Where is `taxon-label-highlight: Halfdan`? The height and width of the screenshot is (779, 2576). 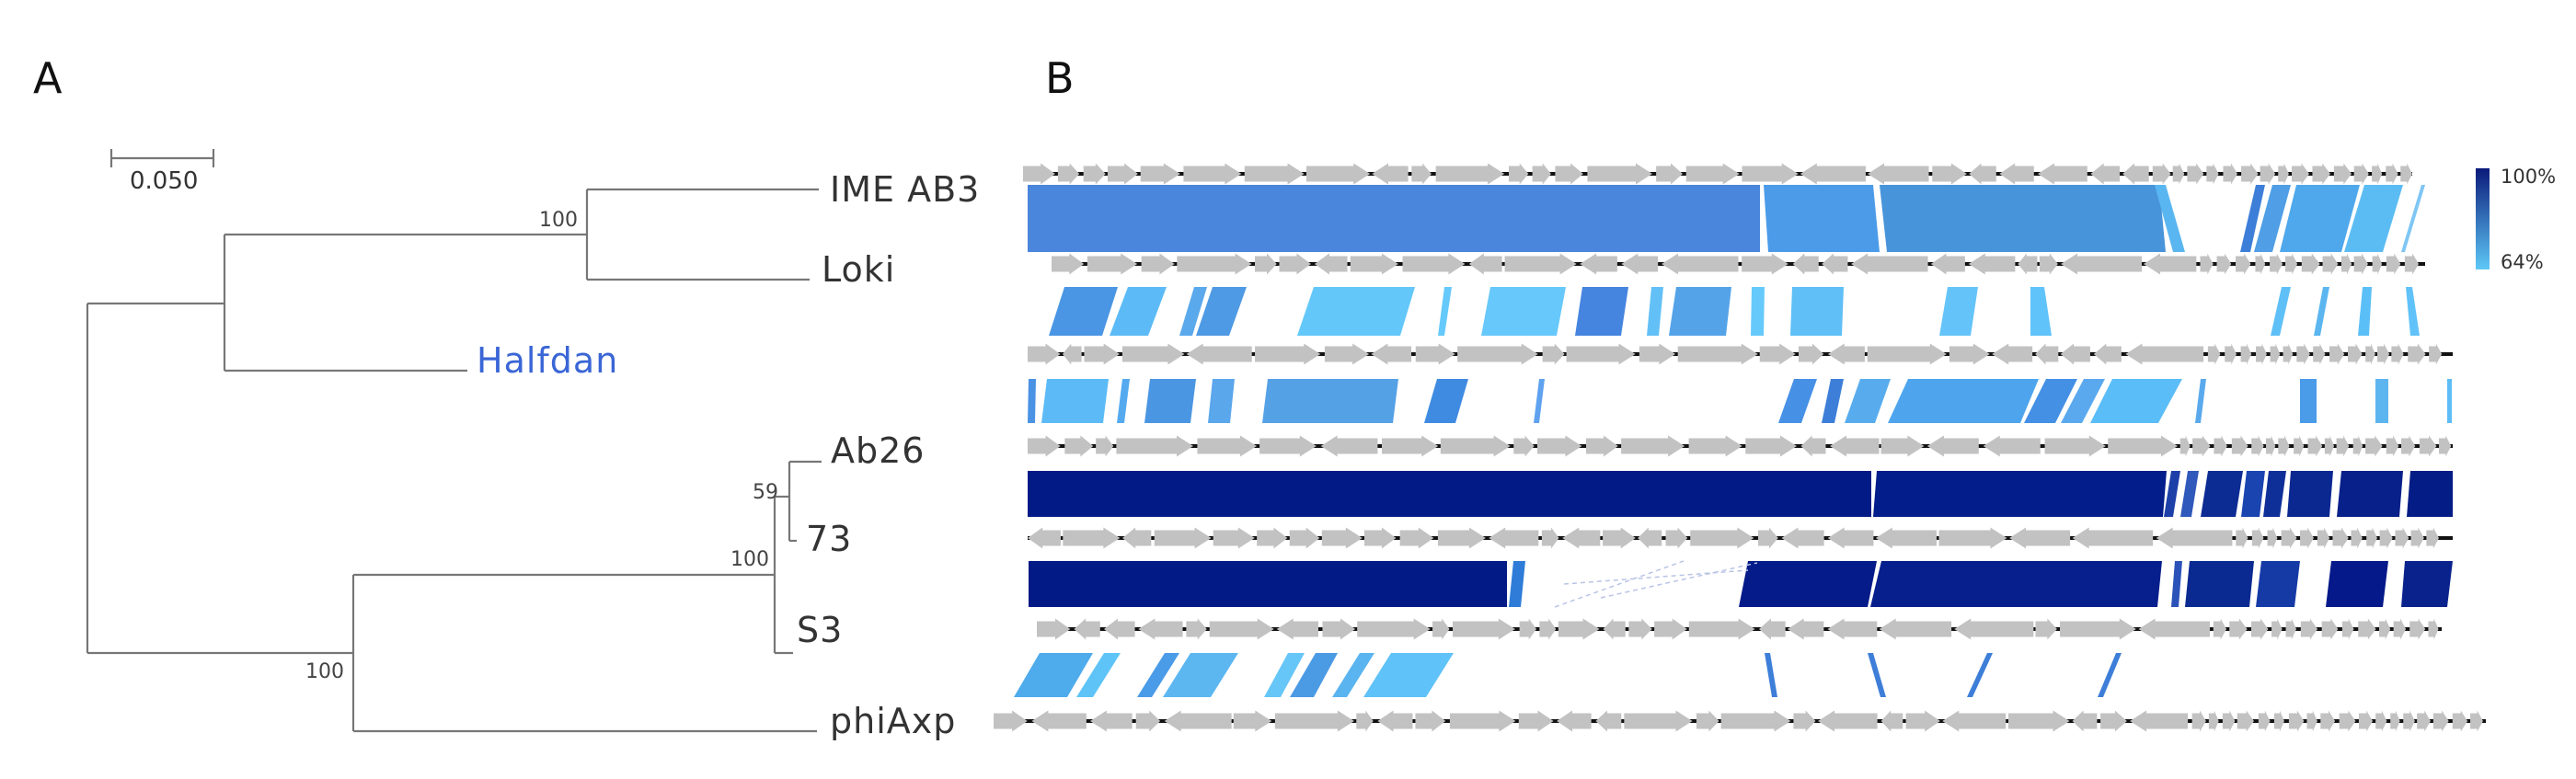
taxon-label-highlight: Halfdan is located at coordinates (547, 360).